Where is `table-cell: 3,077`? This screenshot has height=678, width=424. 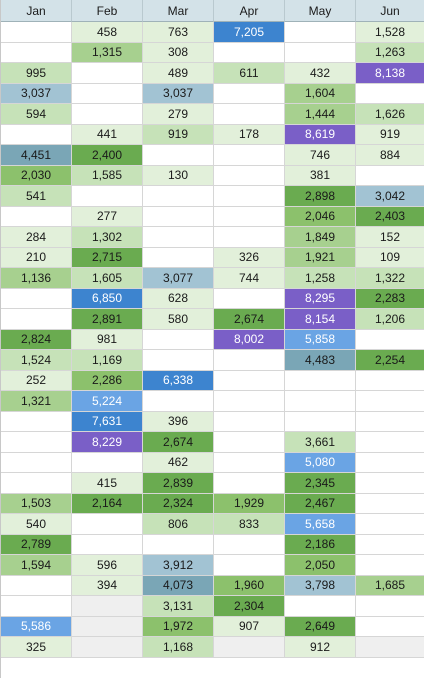
table-cell: 3,077 is located at coordinates (178, 278).